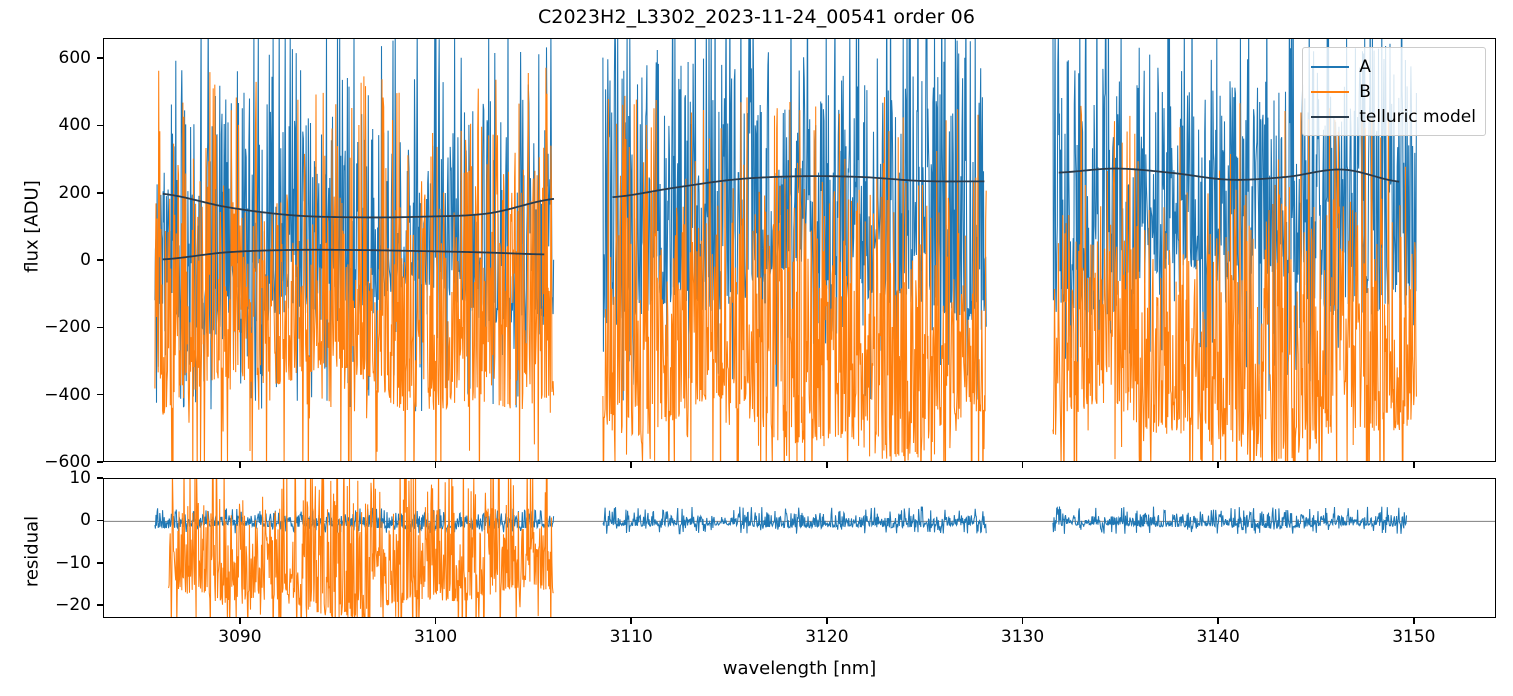  I want to click on legend-item-telluric-model: telluric model, so click(1393, 116).